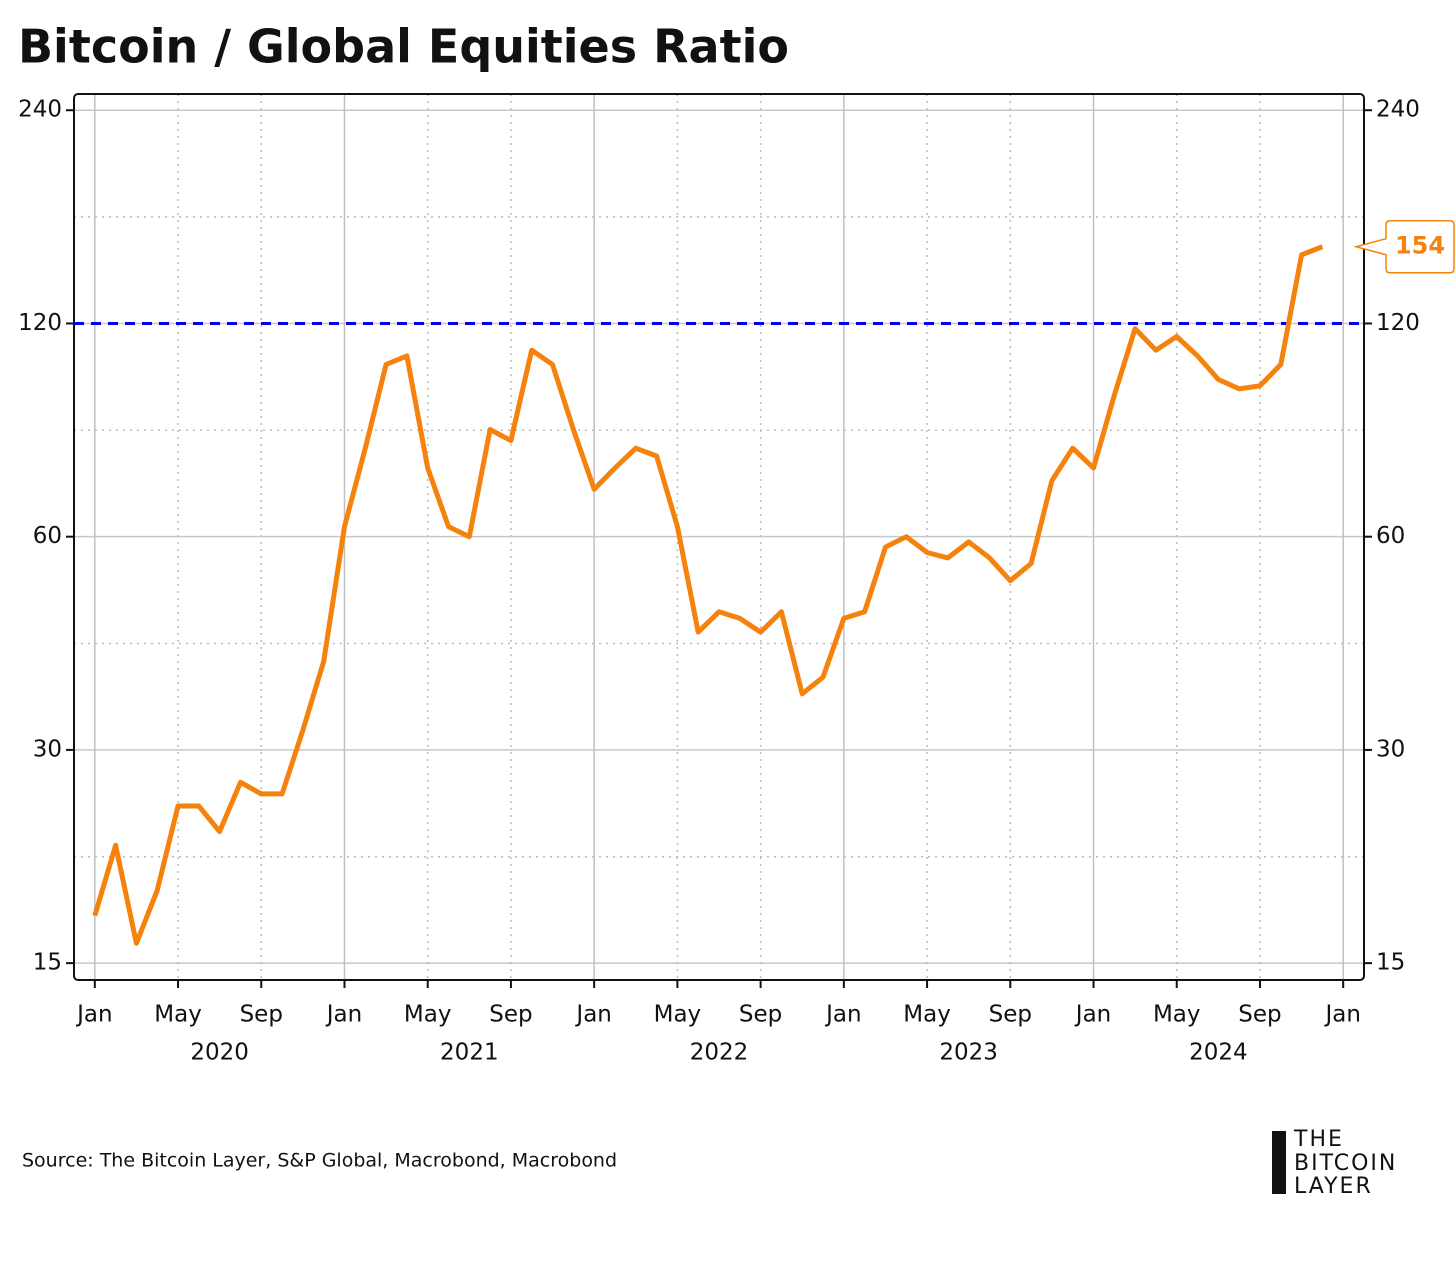 This screenshot has width=1456, height=1262. Describe the element at coordinates (469, 1053) in the screenshot. I see `x-year-label: 2021` at that location.